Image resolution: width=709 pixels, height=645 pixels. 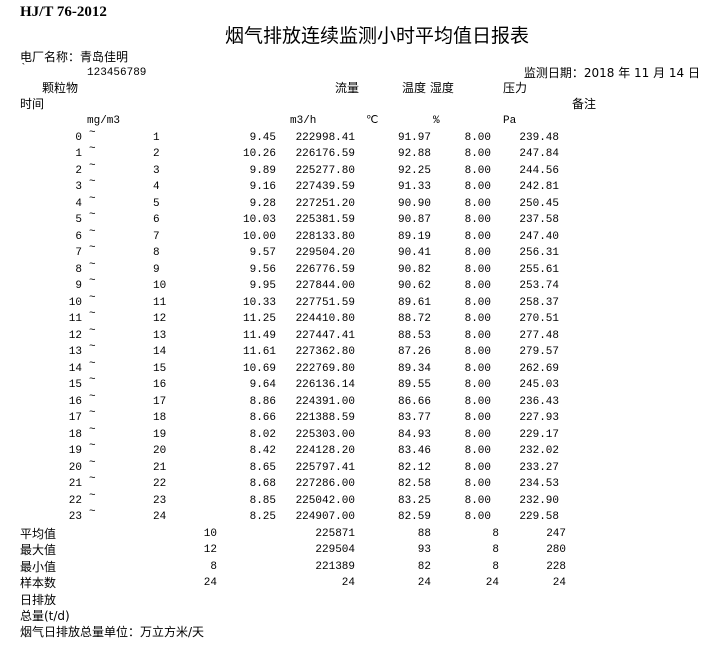 I want to click on hour-end: 15, so click(x=160, y=368).